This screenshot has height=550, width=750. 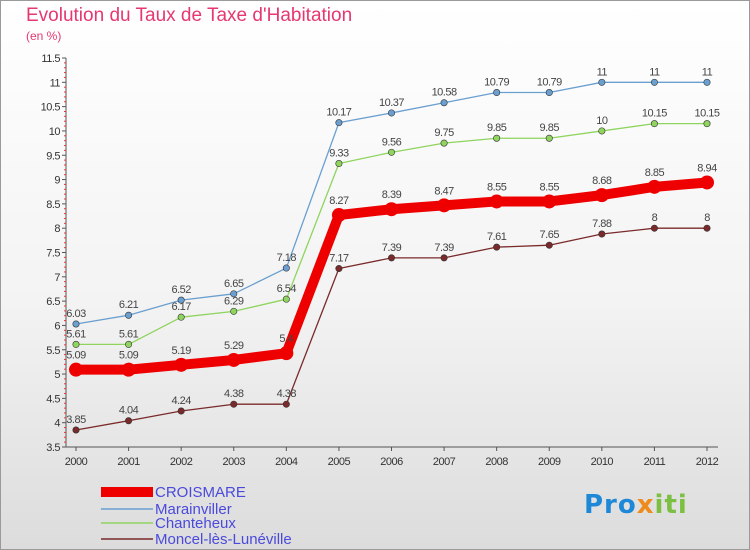 I want to click on y-tick-label: 9.5, so click(x=53, y=156).